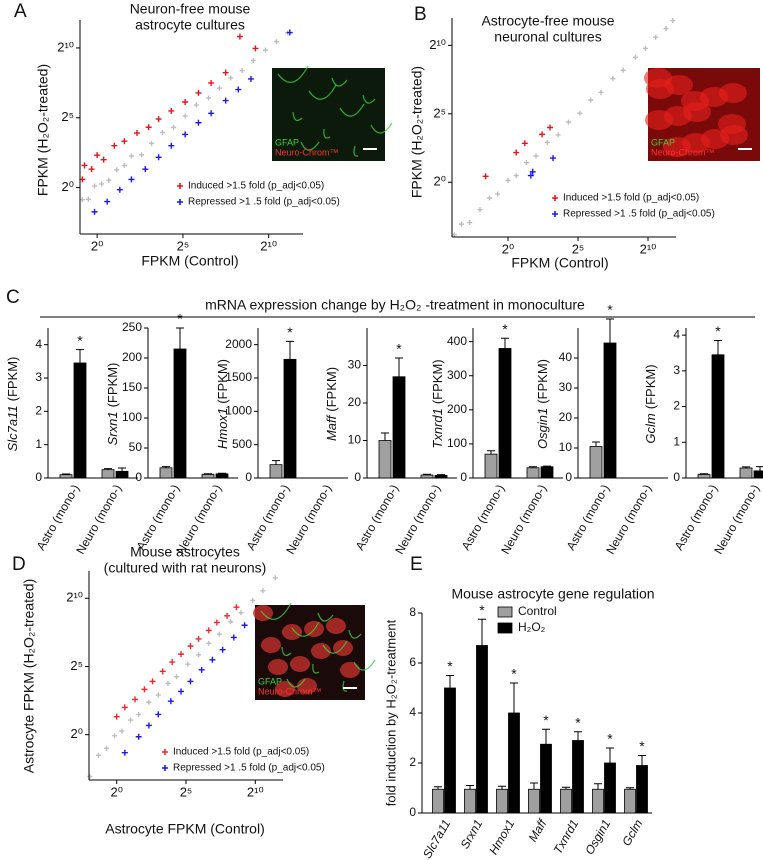 This screenshot has height=860, width=763. What do you see at coordinates (538, 830) in the screenshot?
I see `x-tick-label: Maff` at bounding box center [538, 830].